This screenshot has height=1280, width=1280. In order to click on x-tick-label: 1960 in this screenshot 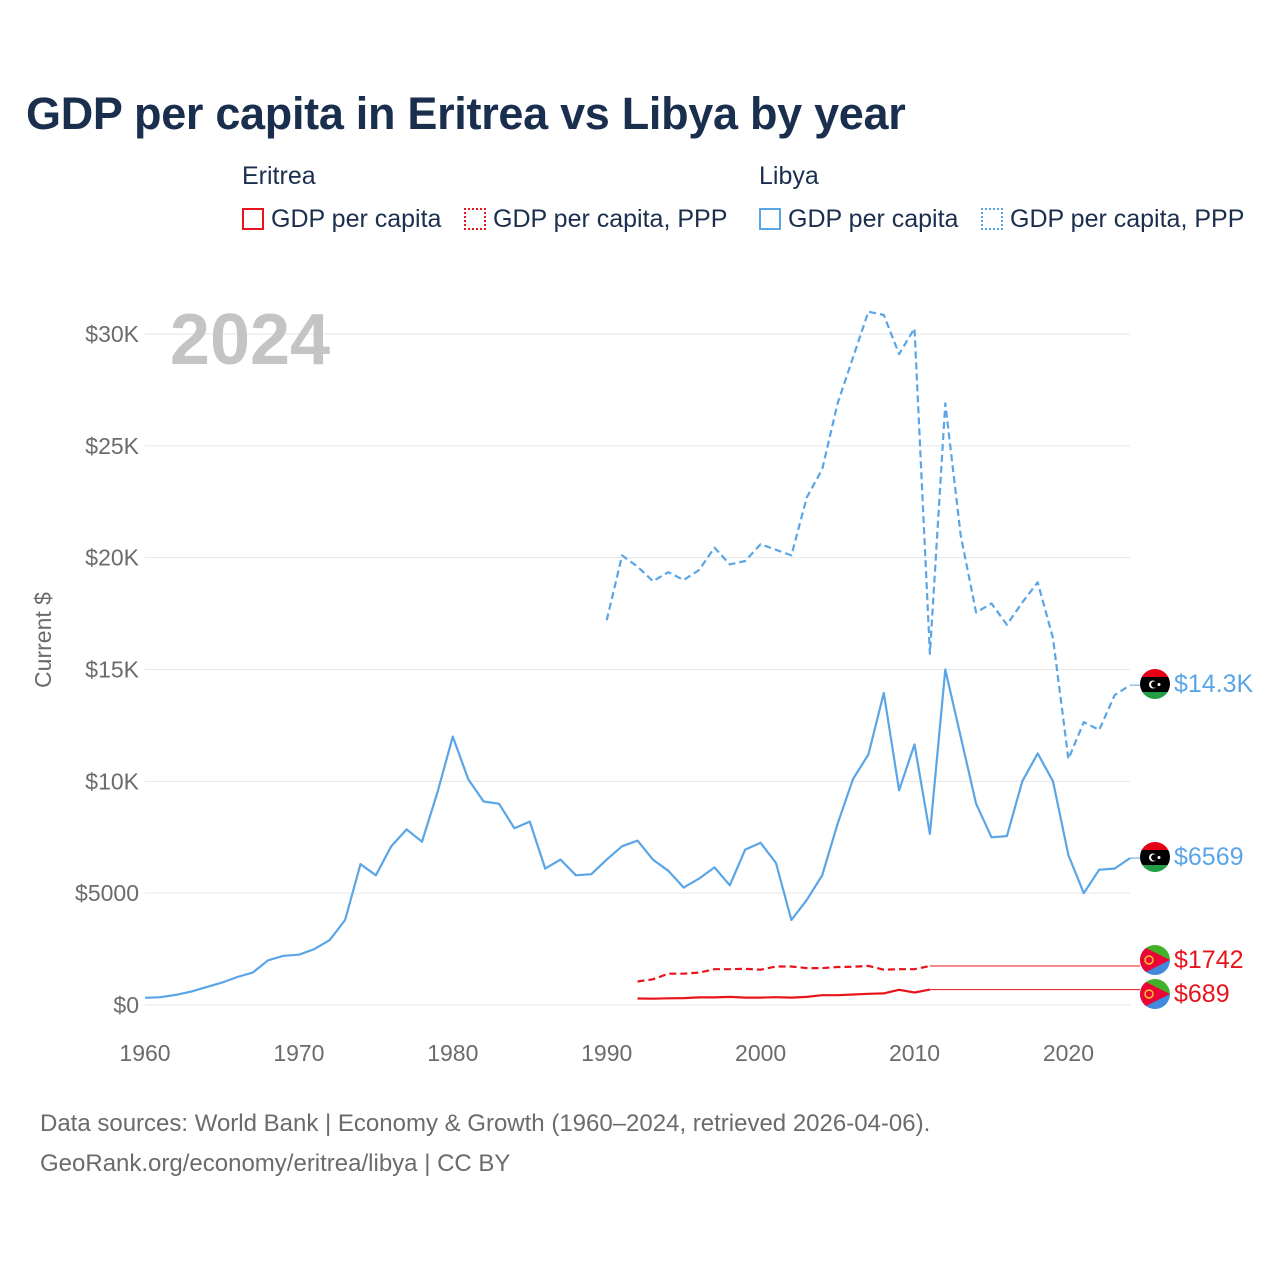, I will do `click(144, 1053)`.